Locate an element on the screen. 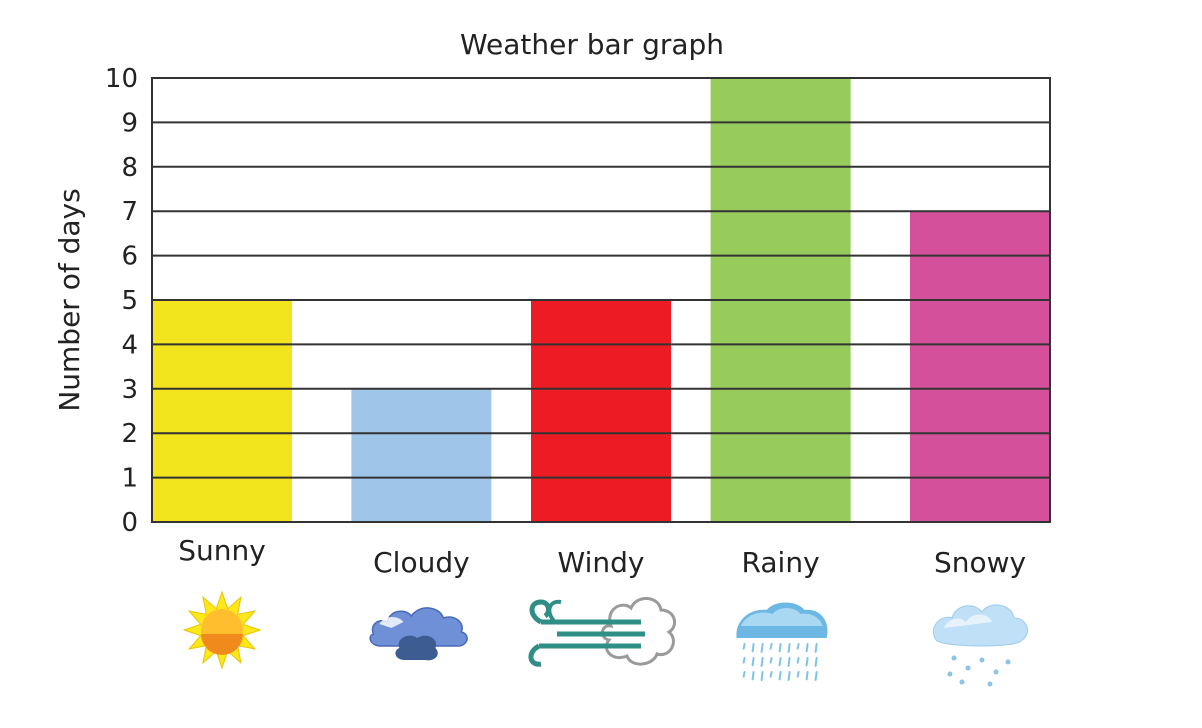  y-tick-label: 1 is located at coordinates (129, 479).